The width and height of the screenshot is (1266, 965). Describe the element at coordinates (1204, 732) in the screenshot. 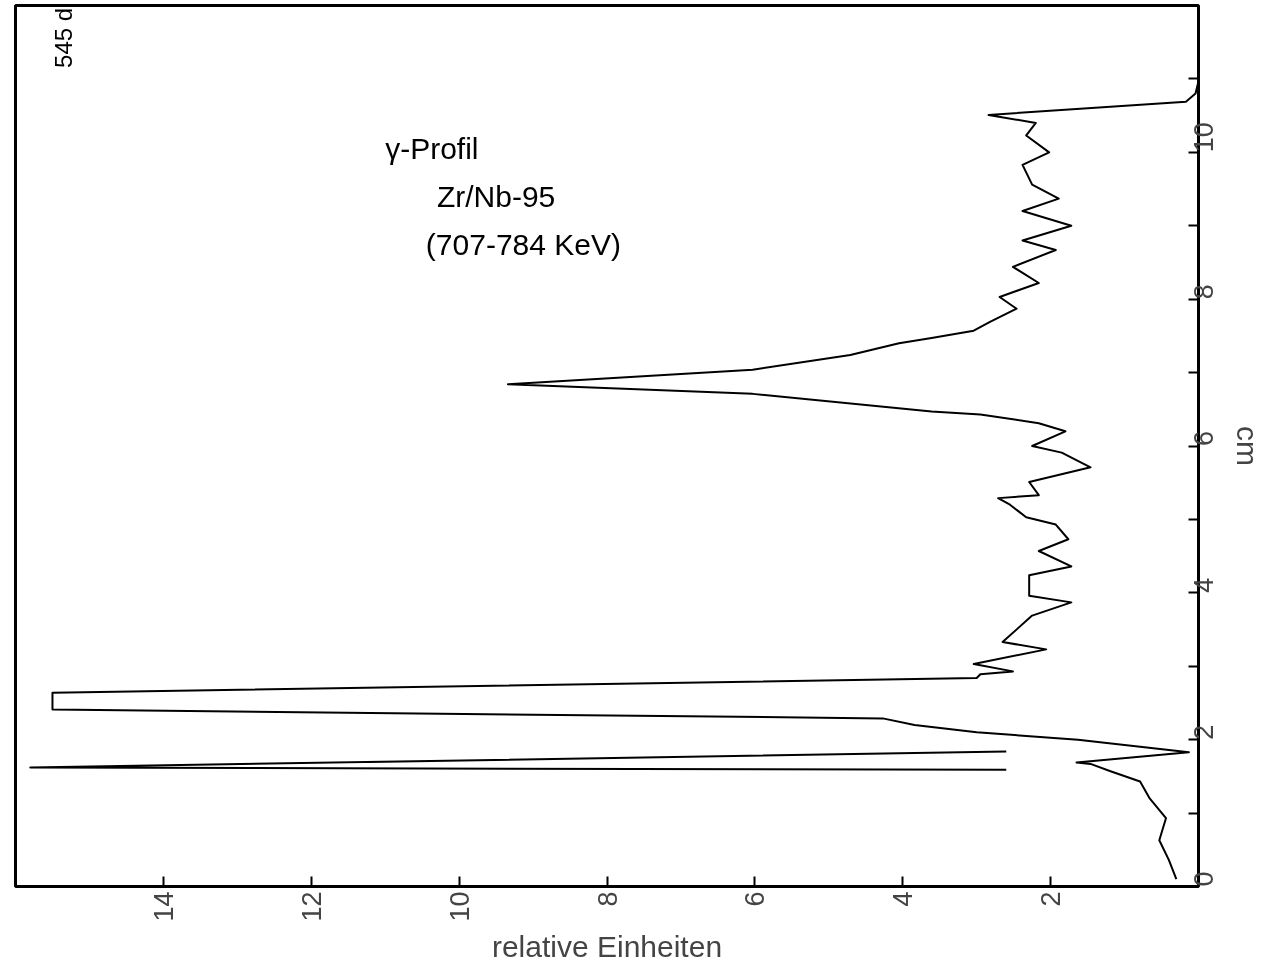

I see `y-tick-label: 2` at that location.